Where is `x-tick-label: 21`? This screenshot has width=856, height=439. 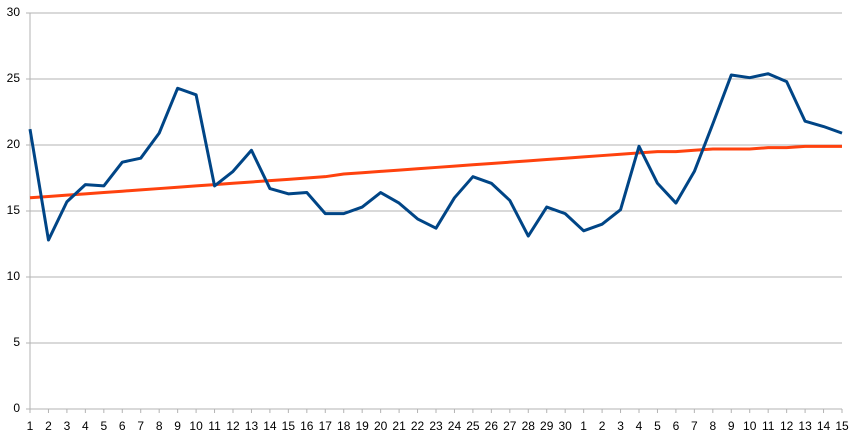 x-tick-label: 21 is located at coordinates (399, 426).